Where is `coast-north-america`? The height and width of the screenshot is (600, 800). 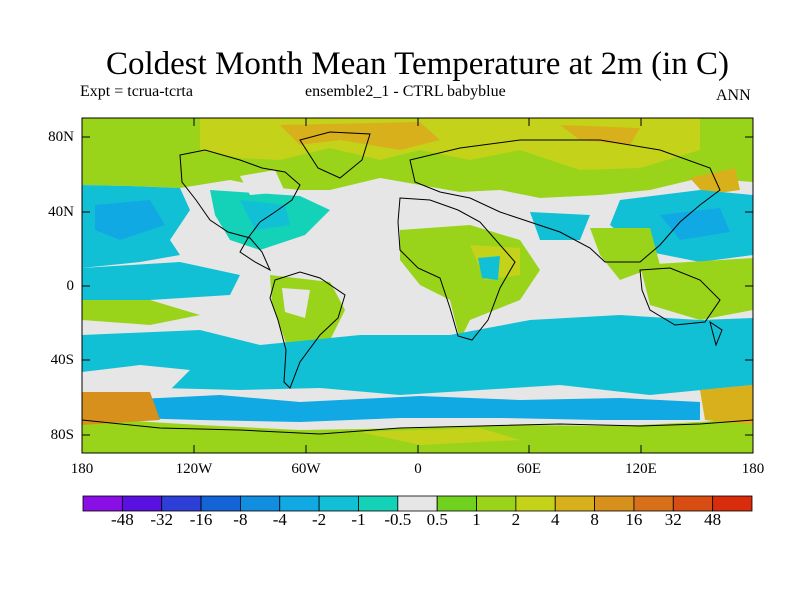
coast-north-america is located at coordinates (240, 210).